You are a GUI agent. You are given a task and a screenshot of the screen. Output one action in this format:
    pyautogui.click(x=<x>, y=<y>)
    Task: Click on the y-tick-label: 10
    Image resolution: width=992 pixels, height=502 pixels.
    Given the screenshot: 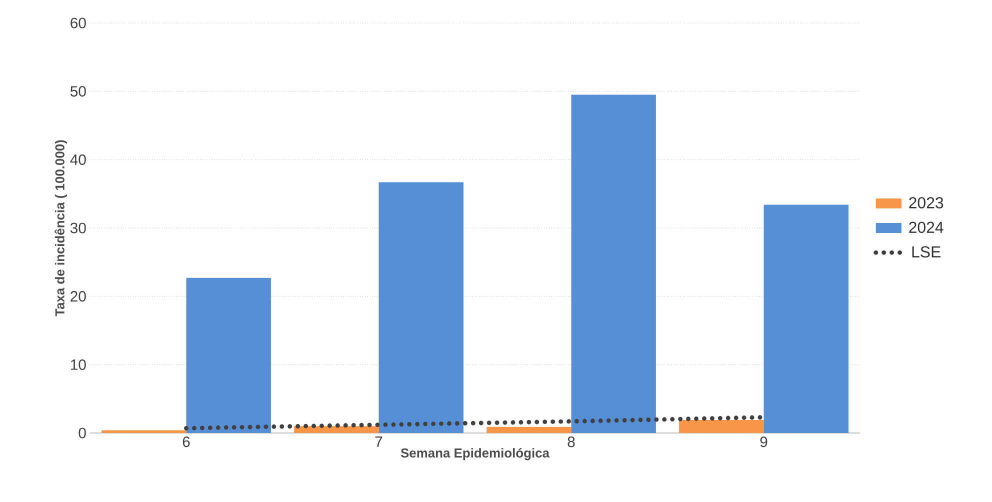 What is the action you would take?
    pyautogui.click(x=78, y=364)
    